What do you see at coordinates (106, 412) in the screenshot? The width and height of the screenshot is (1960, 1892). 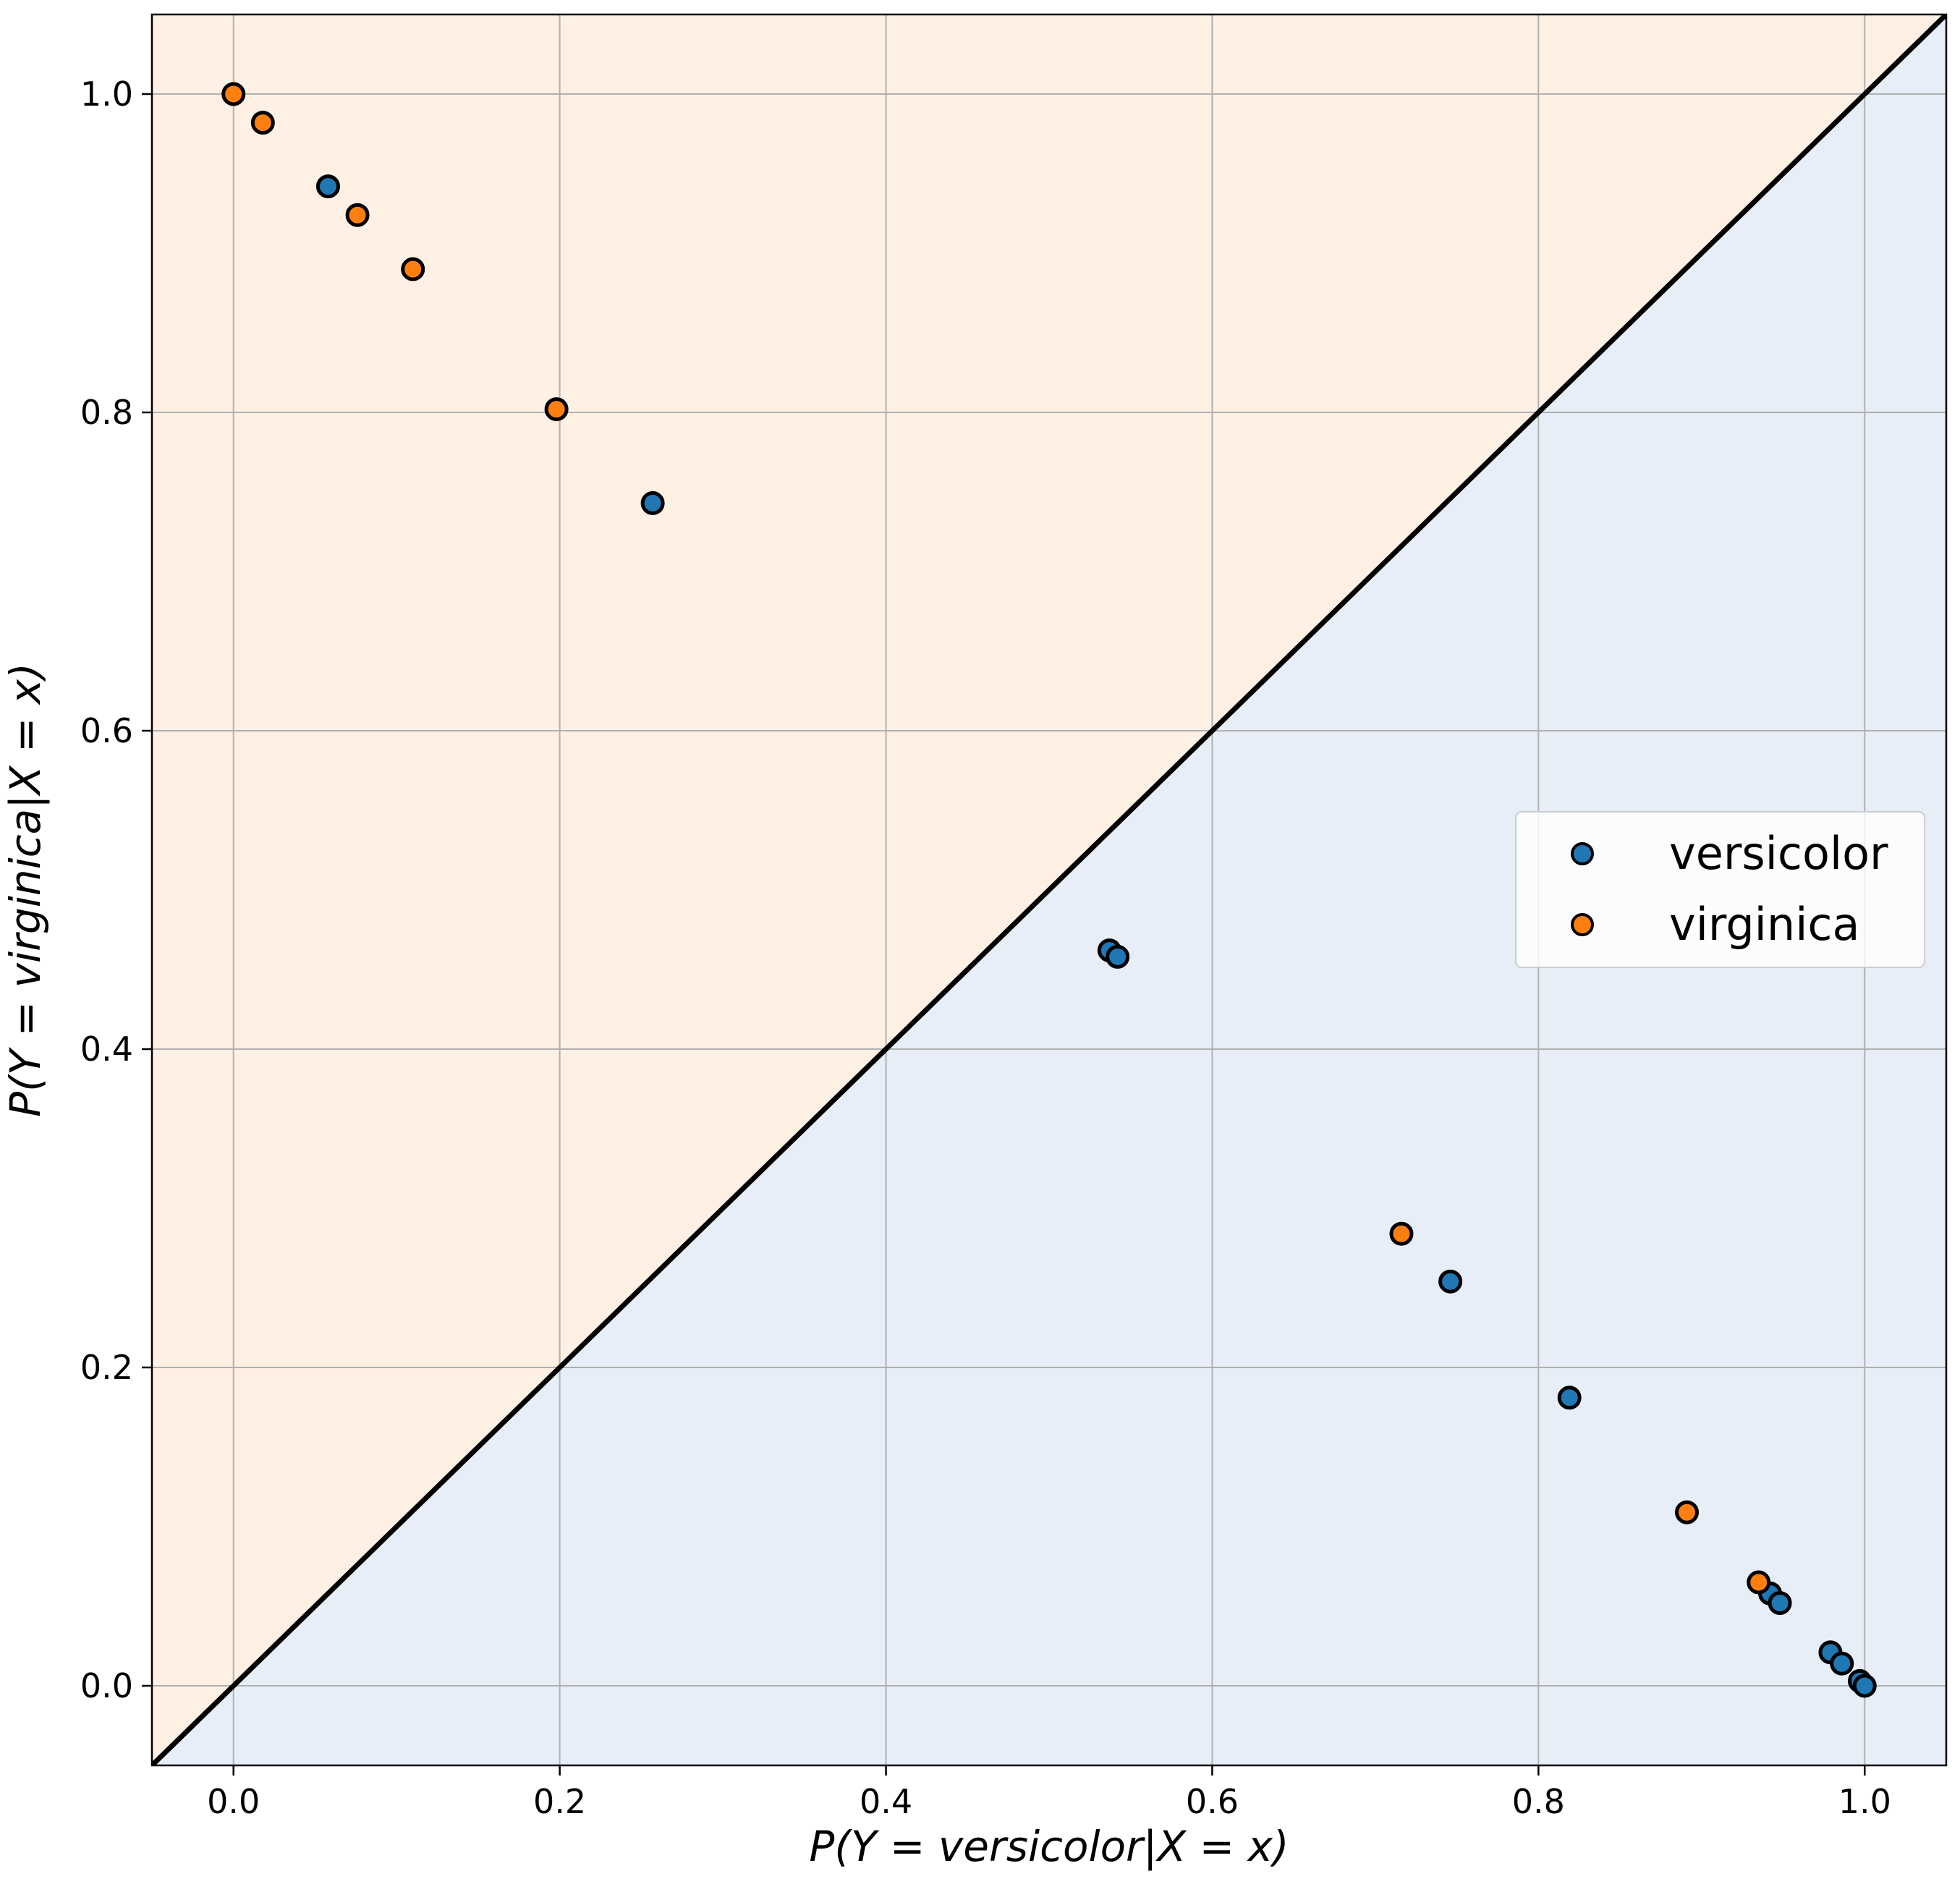 I see `y-tick-label-4: 0.8` at bounding box center [106, 412].